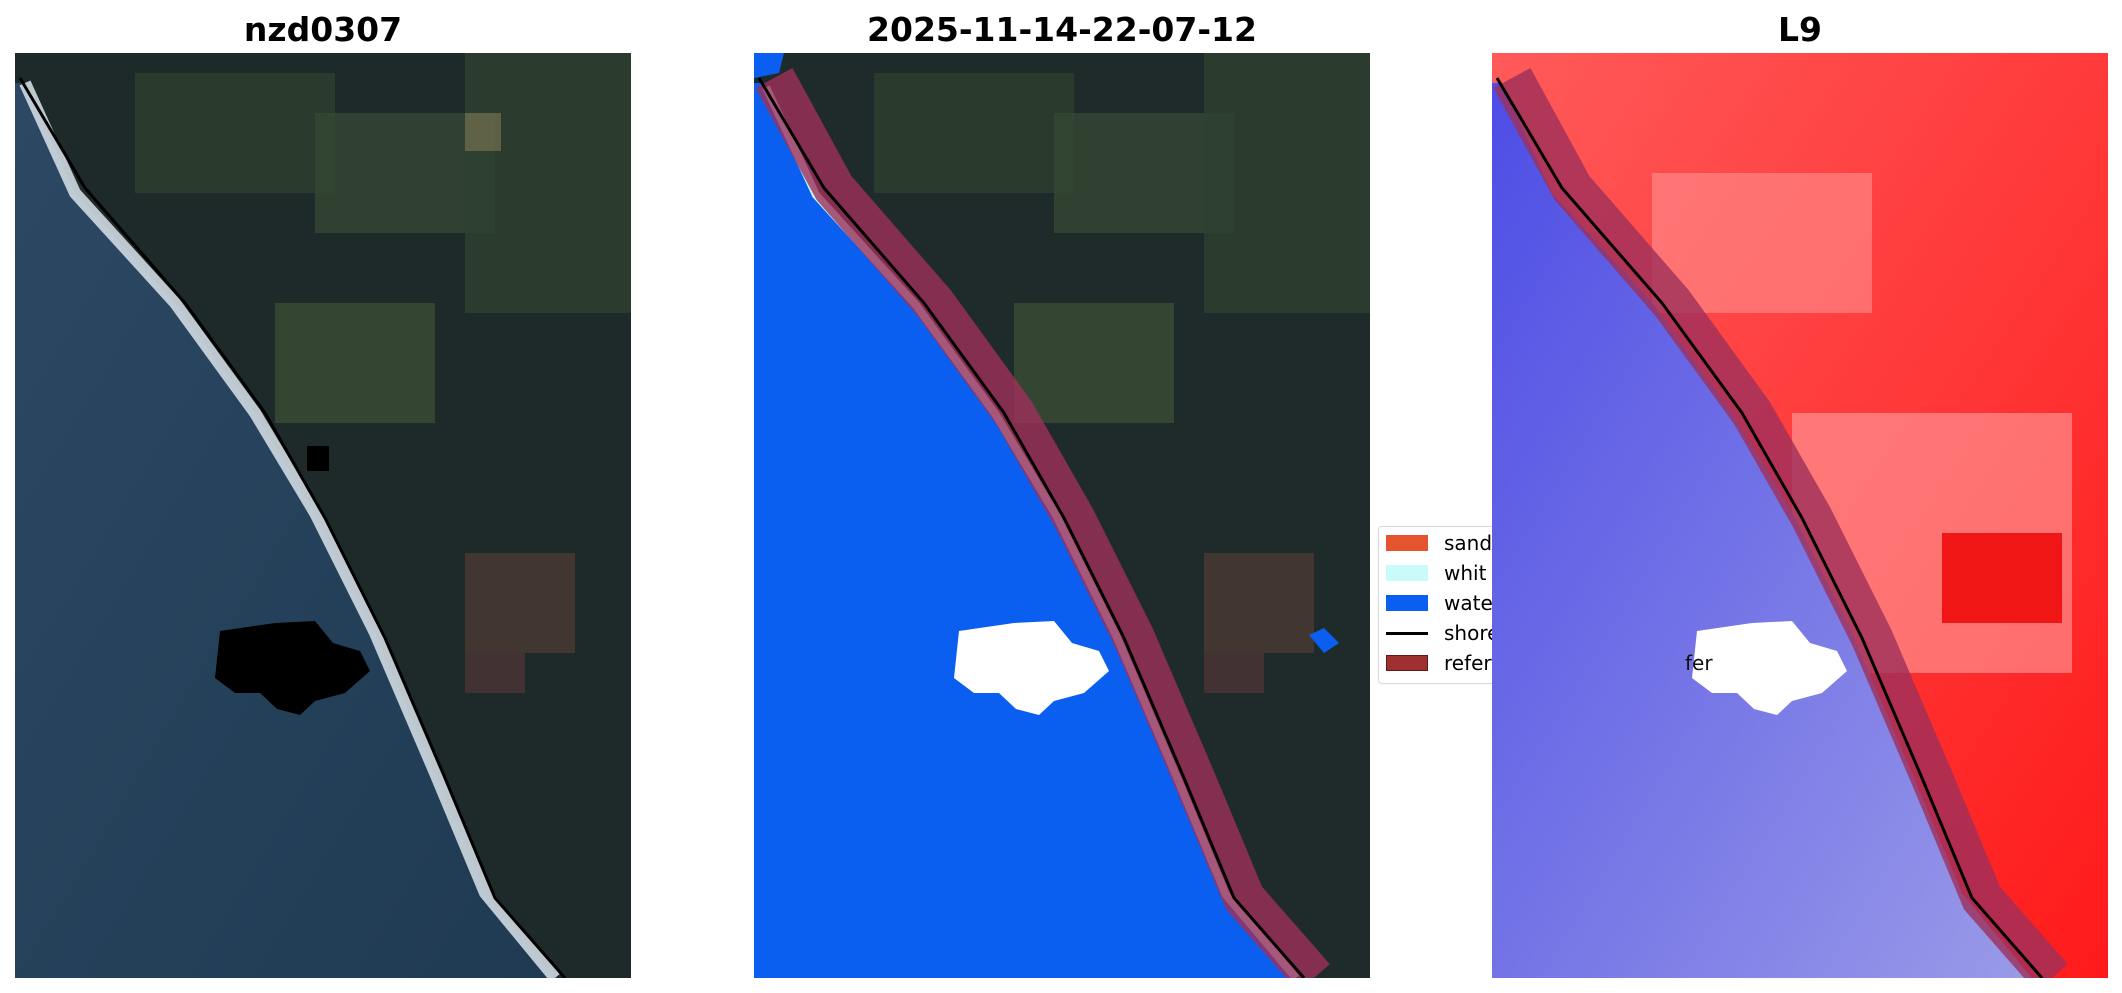 This screenshot has height=993, width=2122. I want to click on legend-item-reference: refer, so click(1439, 663).